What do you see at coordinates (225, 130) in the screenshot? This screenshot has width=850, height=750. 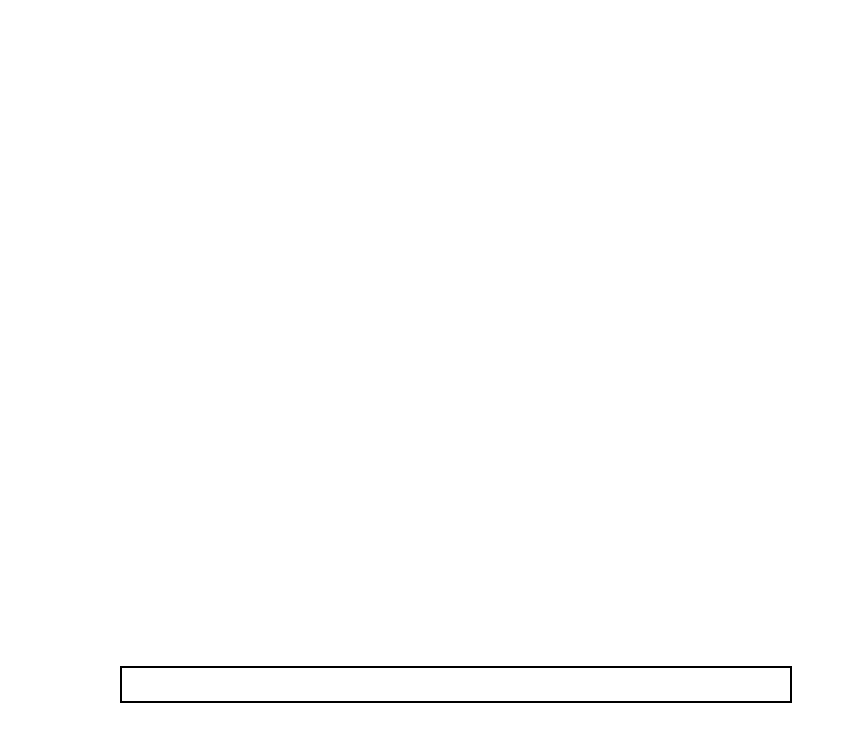 I see `map-canvas` at bounding box center [225, 130].